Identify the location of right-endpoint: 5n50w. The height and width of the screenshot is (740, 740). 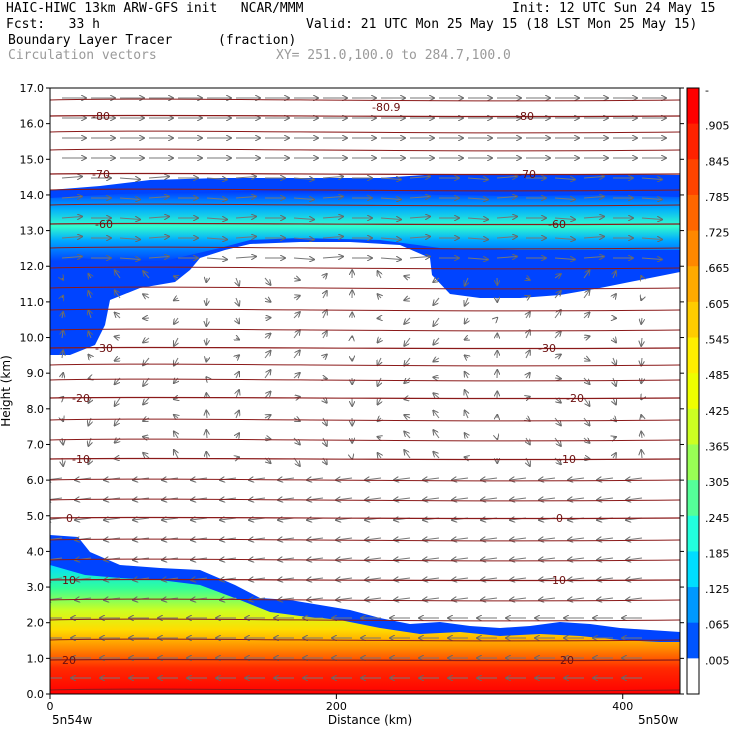
(658, 720).